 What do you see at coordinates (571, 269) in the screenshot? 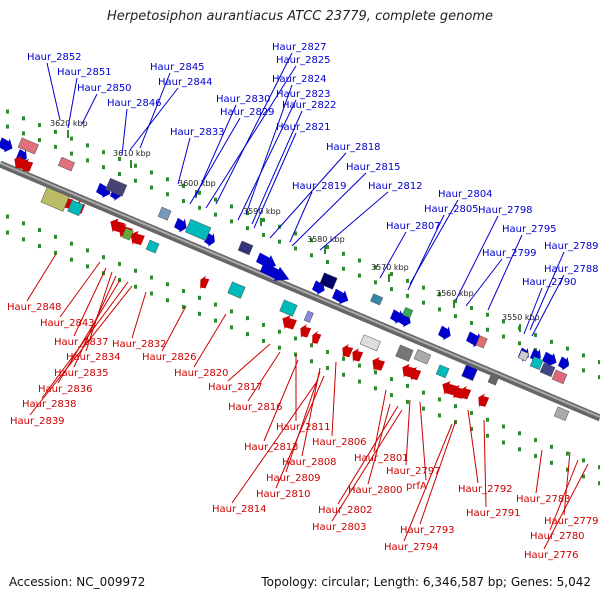
I see `forward-gene-label: Haur_2788` at bounding box center [571, 269].